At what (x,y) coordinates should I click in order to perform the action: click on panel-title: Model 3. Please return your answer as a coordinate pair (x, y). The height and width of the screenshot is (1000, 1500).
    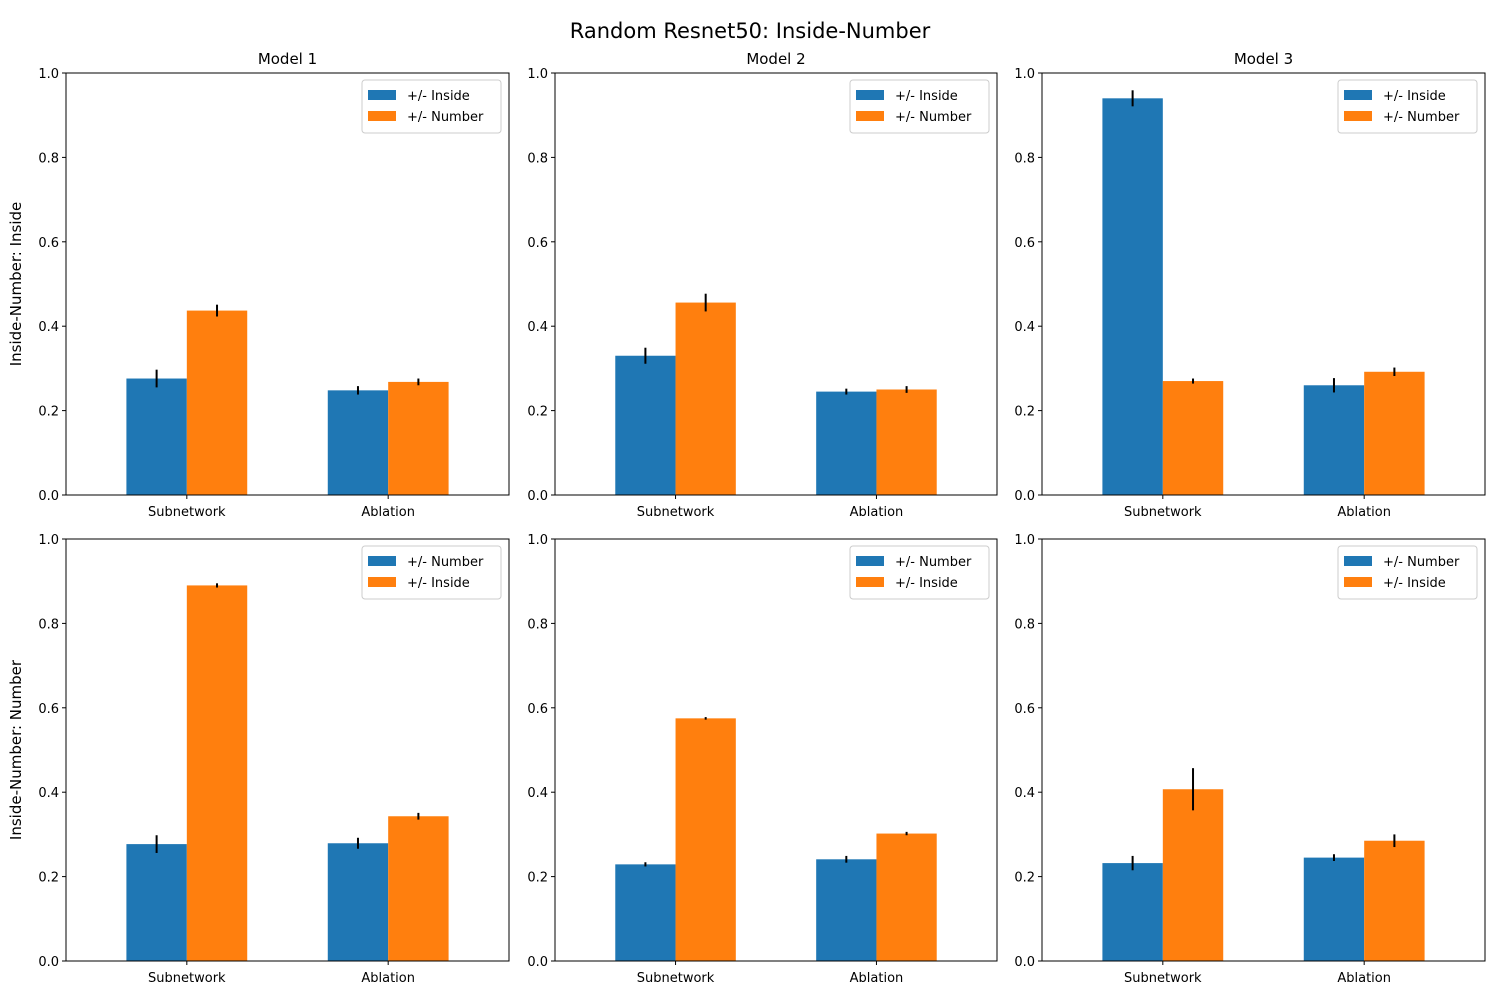
    Looking at the image, I should click on (1263, 59).